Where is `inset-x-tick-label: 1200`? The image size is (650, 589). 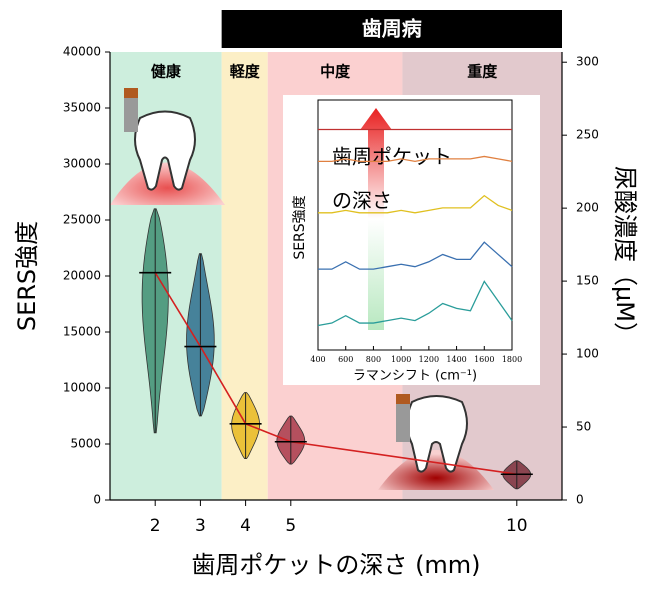
inset-x-tick-label: 1200 is located at coordinates (429, 359).